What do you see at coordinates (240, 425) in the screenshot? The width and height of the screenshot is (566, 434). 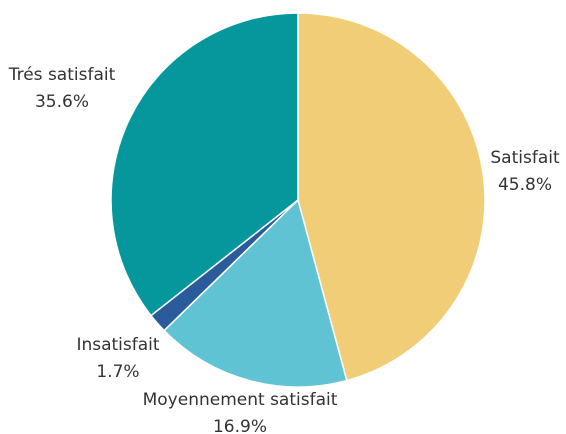 I see `slice-value-label: 16.9%` at bounding box center [240, 425].